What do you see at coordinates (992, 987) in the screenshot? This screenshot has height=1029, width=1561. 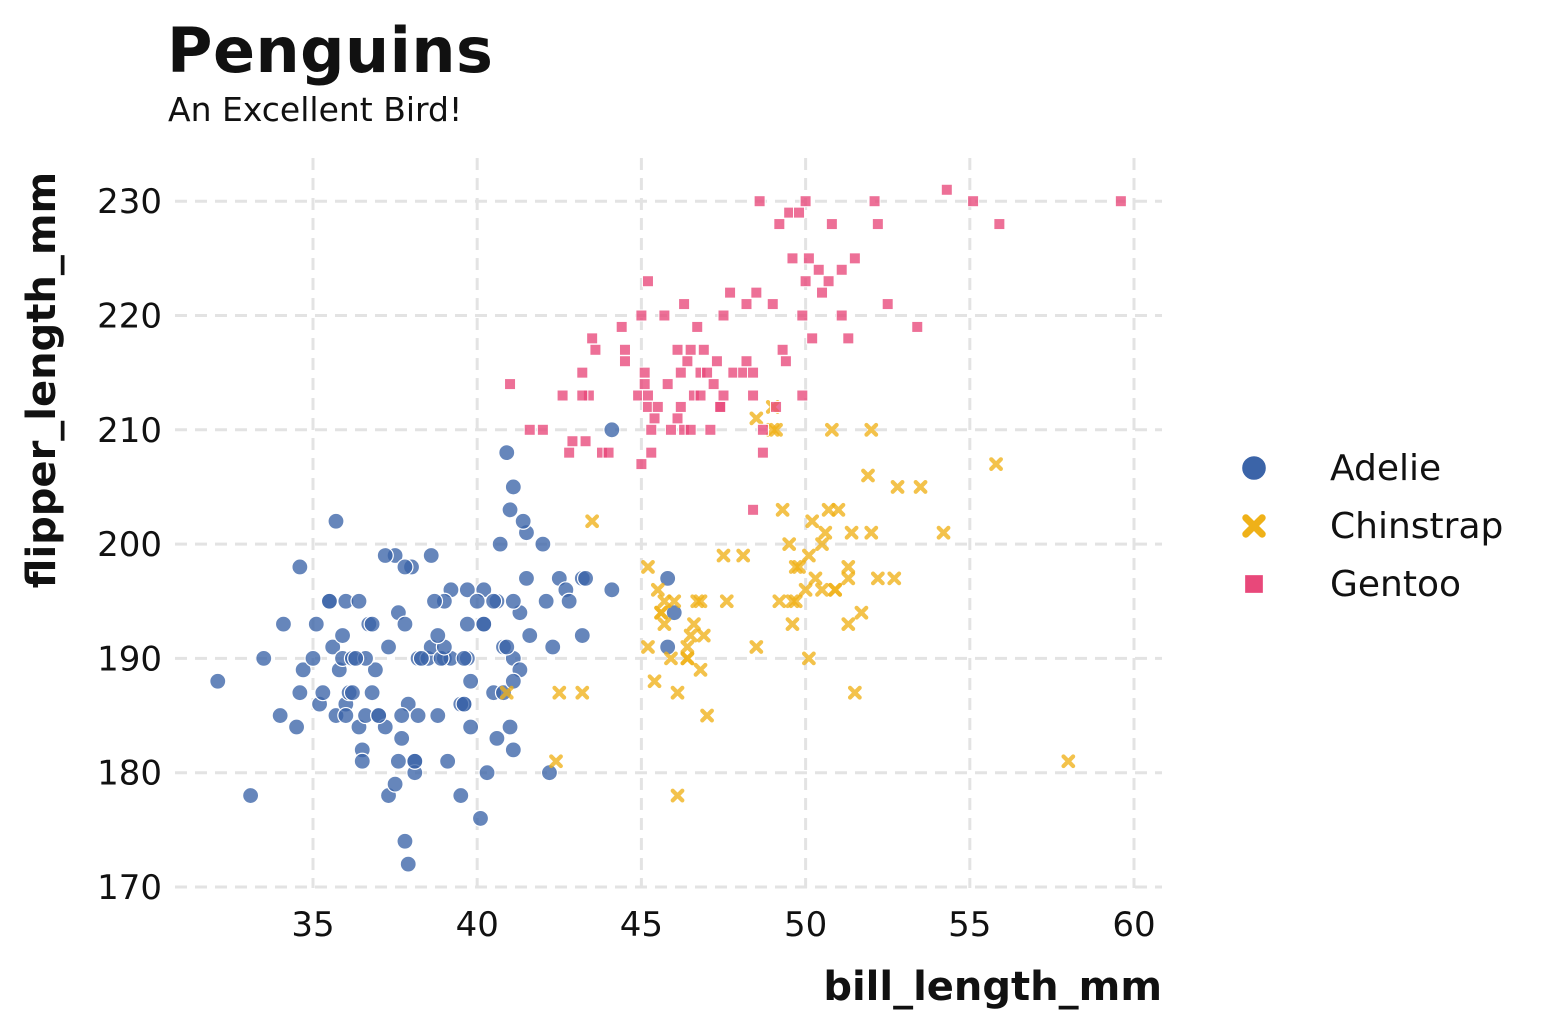 I see `x-axis-label: bill_length_mm` at bounding box center [992, 987].